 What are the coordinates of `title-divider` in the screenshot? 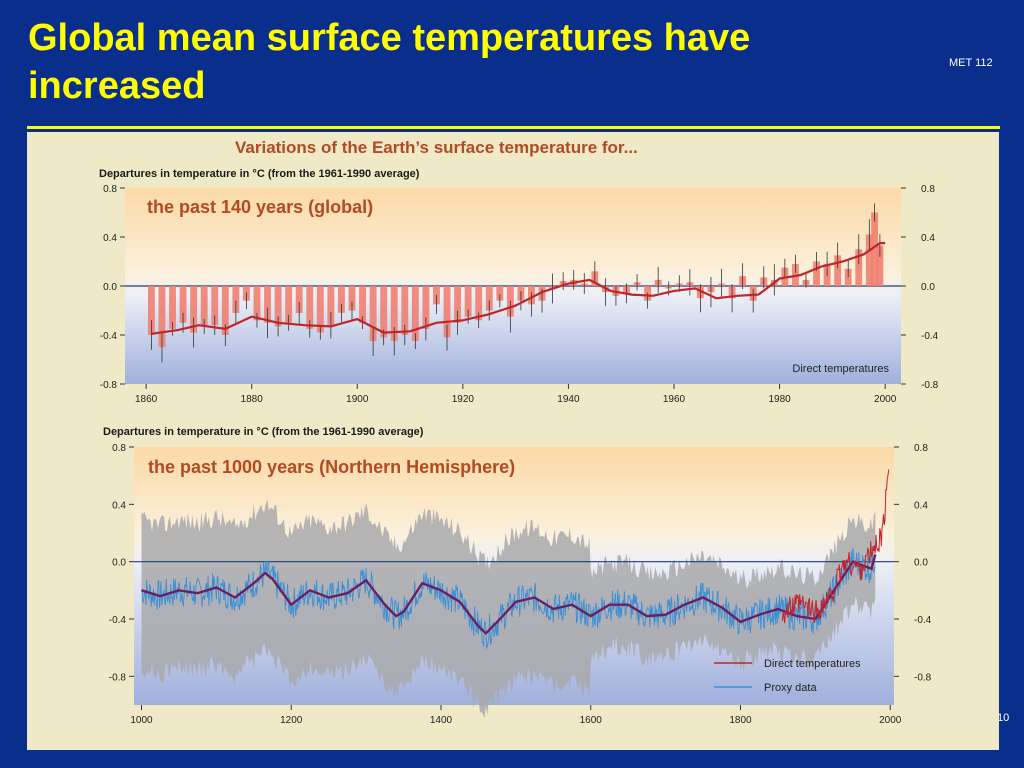 It's located at (513, 127).